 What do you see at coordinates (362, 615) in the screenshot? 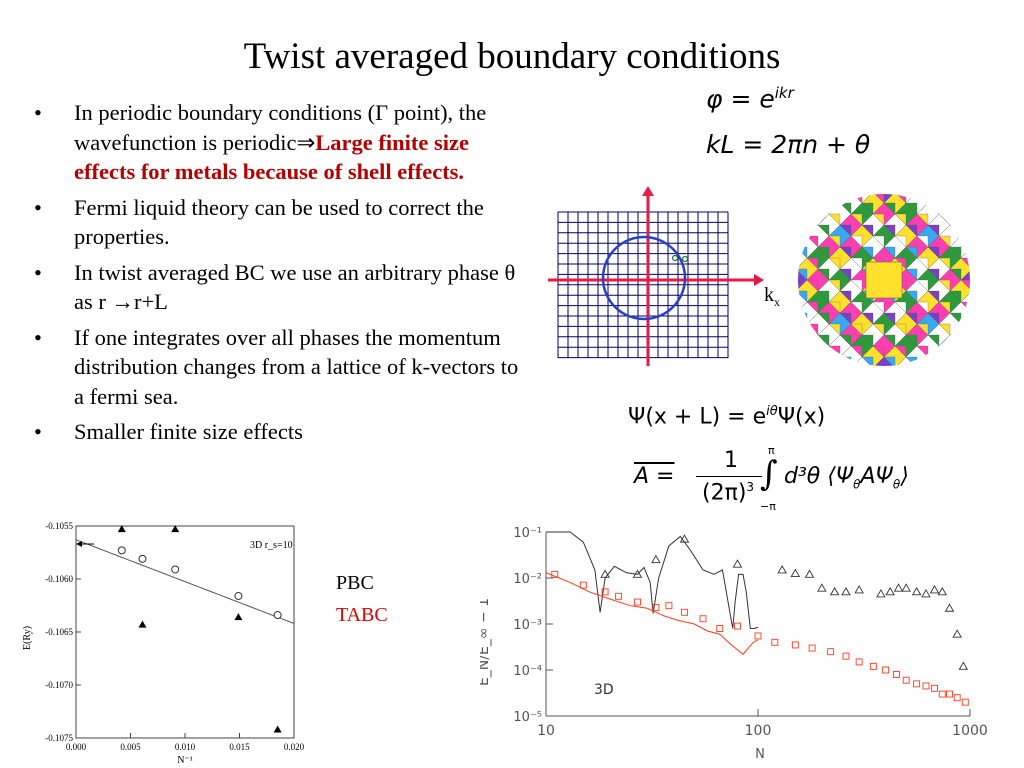
I see `legend-tabc: TABC` at bounding box center [362, 615].